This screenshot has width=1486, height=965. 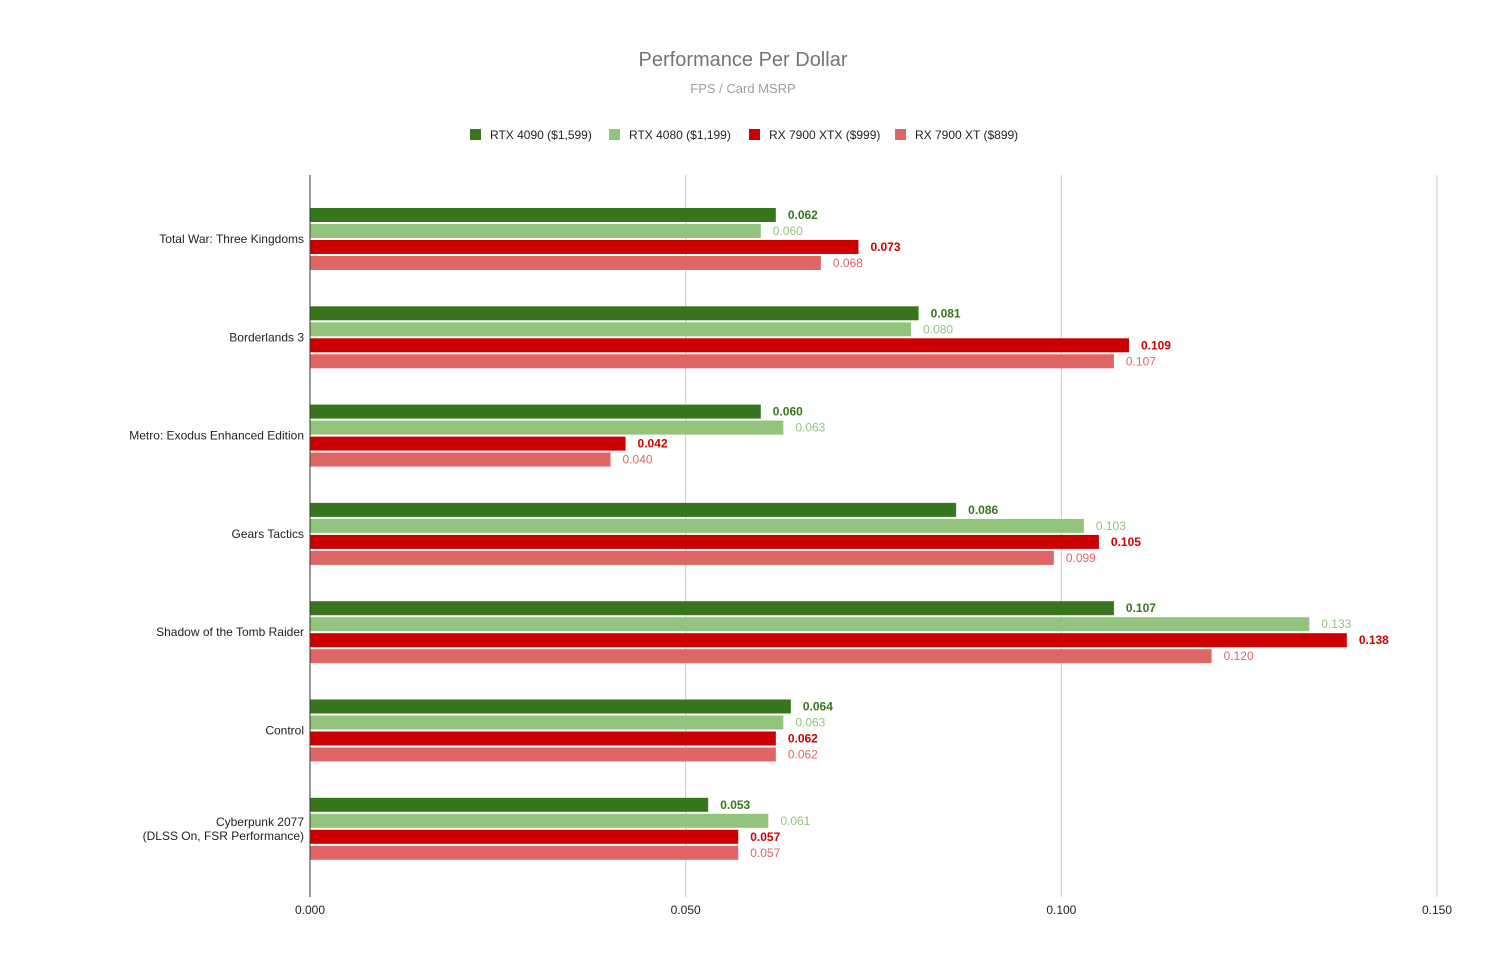 I want to click on category-label: Shadow of the Tomb Raider, so click(x=230, y=632).